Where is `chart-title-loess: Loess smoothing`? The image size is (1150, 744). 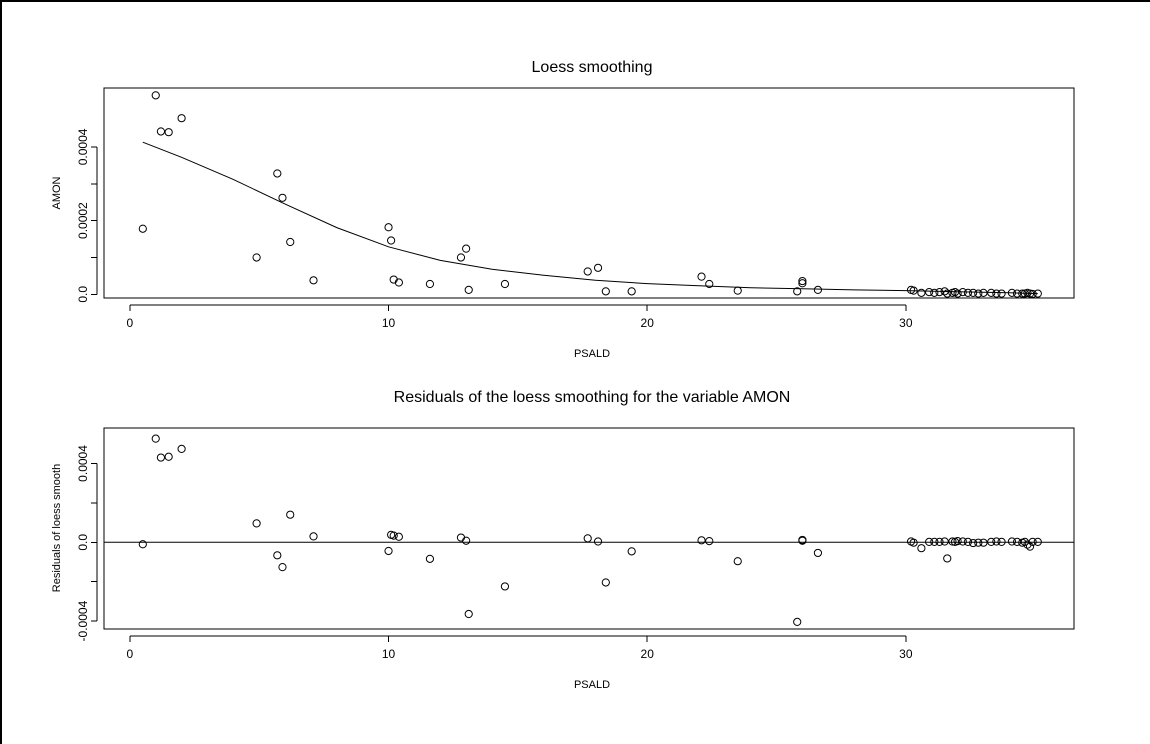 chart-title-loess: Loess smoothing is located at coordinates (592, 67).